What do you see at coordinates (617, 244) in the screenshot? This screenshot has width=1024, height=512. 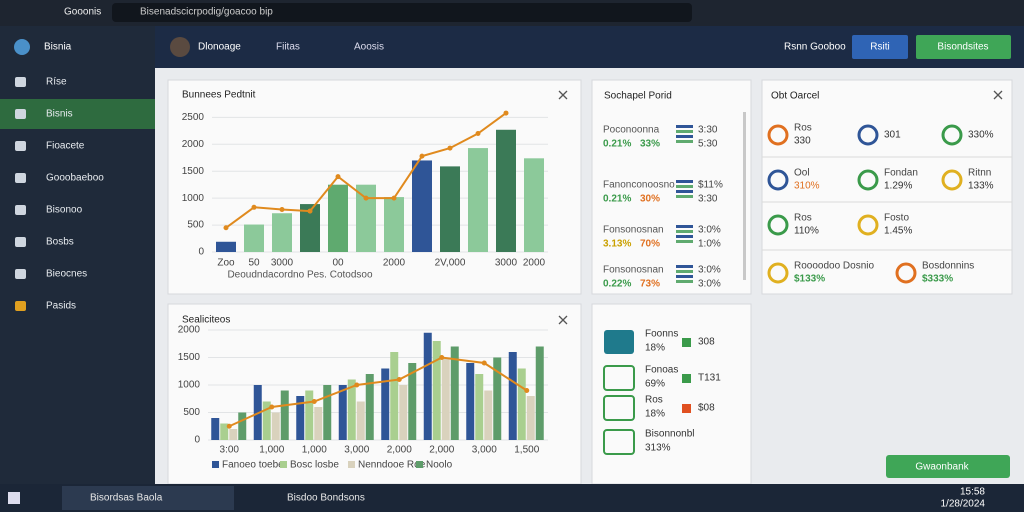 I see `row-value: 3.13%` at bounding box center [617, 244].